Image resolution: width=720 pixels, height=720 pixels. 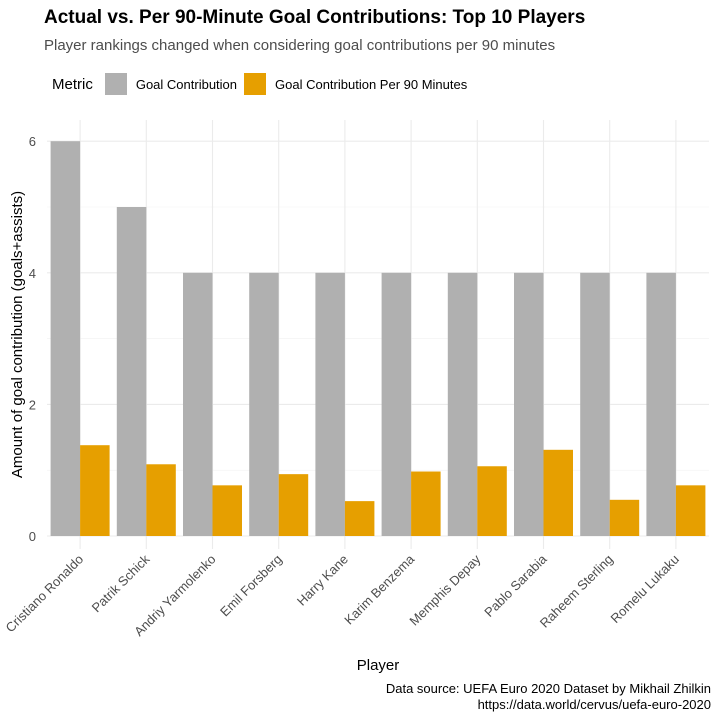 I want to click on legend-label-goal-contribution: Goal Contribution, so click(x=186, y=84).